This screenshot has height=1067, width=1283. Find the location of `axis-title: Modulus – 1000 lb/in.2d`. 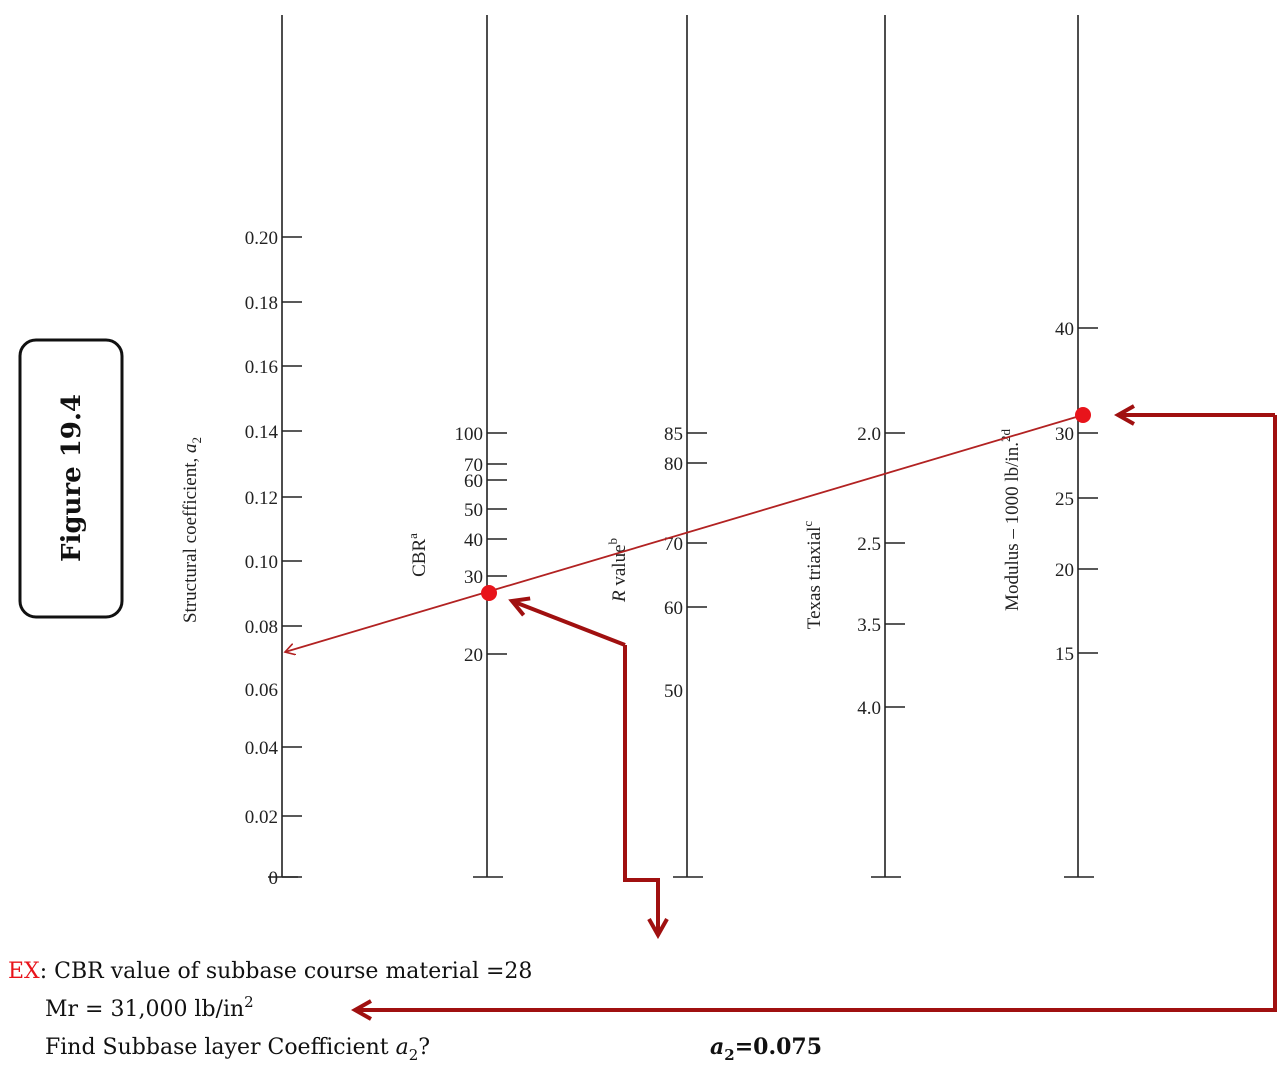

axis-title: Modulus – 1000 lb/in.2d is located at coordinates (1010, 520).